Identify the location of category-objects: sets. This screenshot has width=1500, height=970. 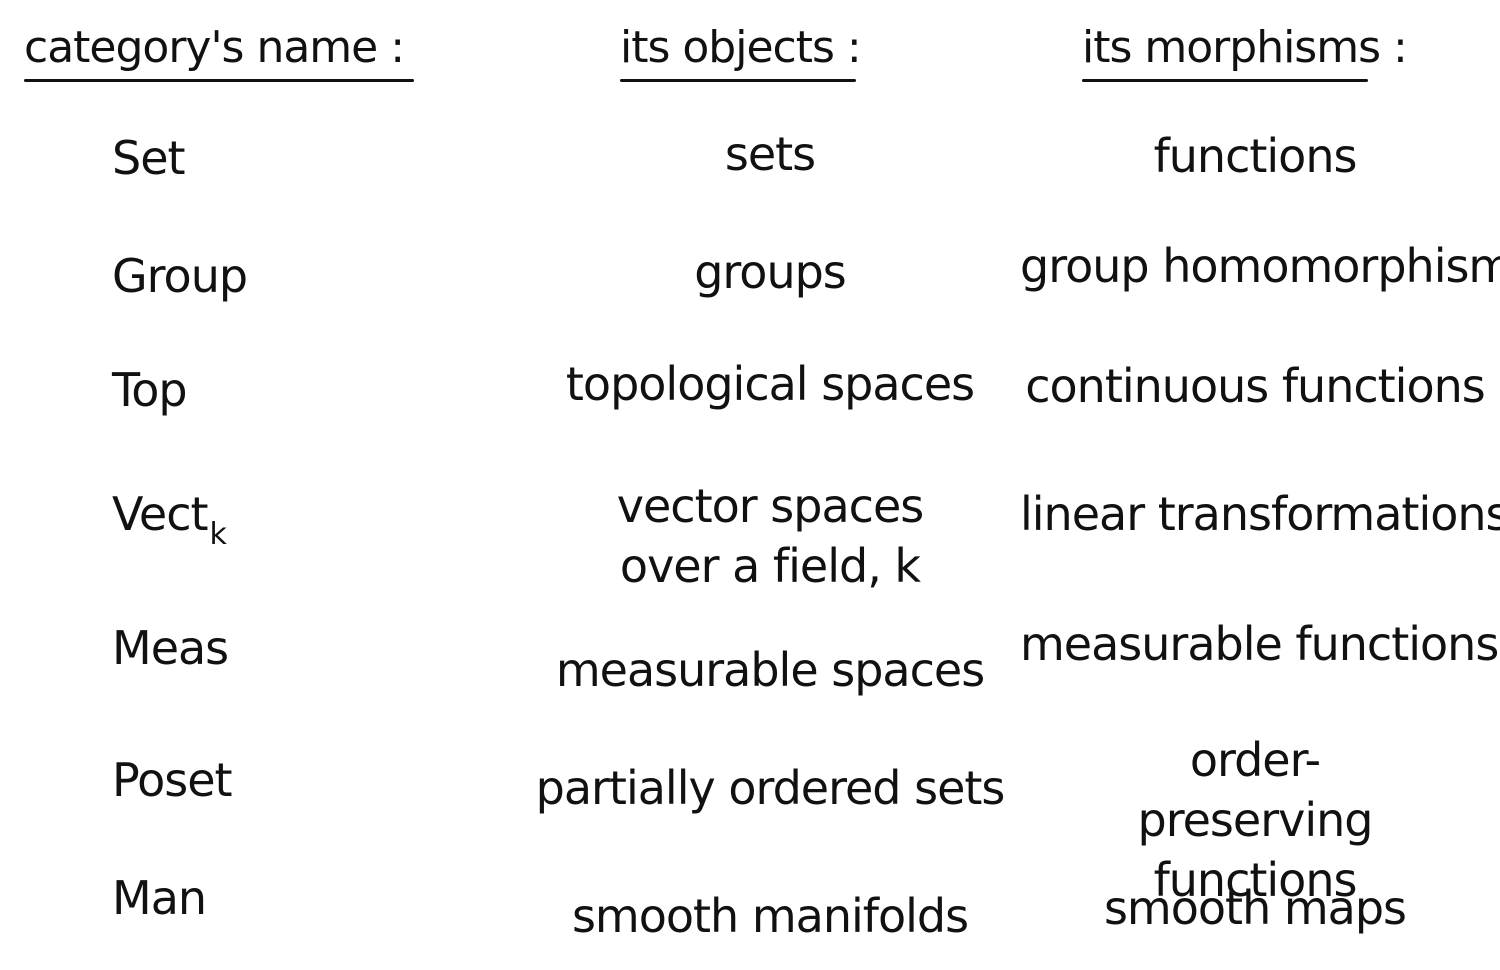
(770, 154).